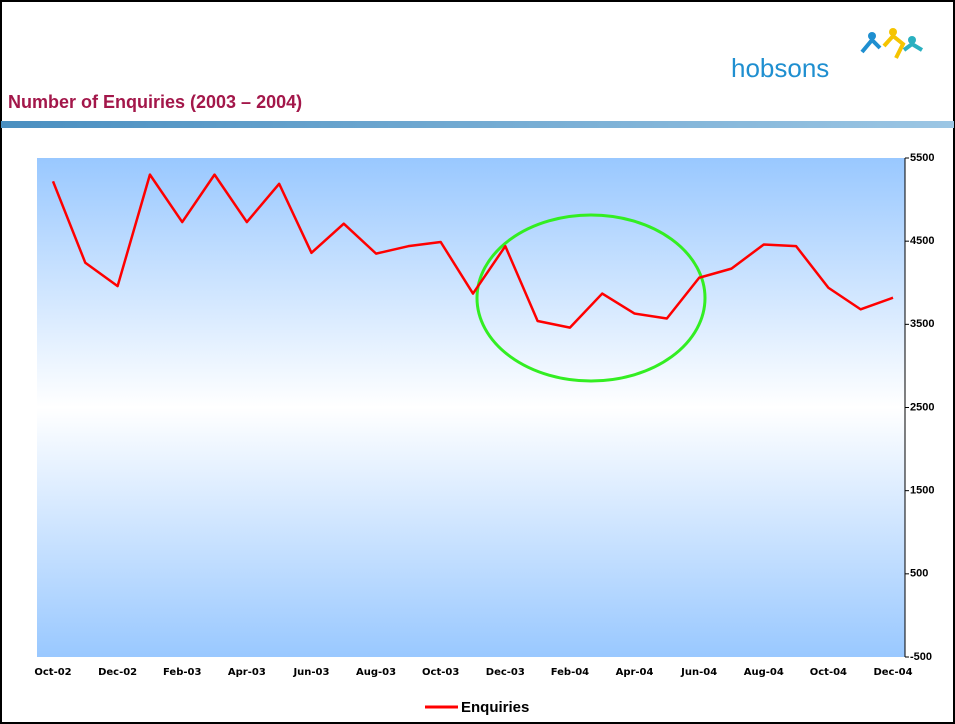  What do you see at coordinates (117, 672) in the screenshot?
I see `x-tick-label: Dec-02` at bounding box center [117, 672].